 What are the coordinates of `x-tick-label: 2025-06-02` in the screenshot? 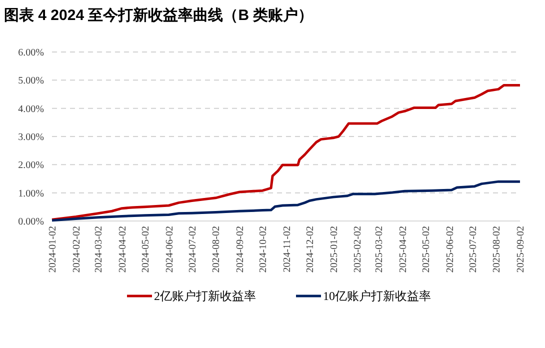 It's located at (450, 249).